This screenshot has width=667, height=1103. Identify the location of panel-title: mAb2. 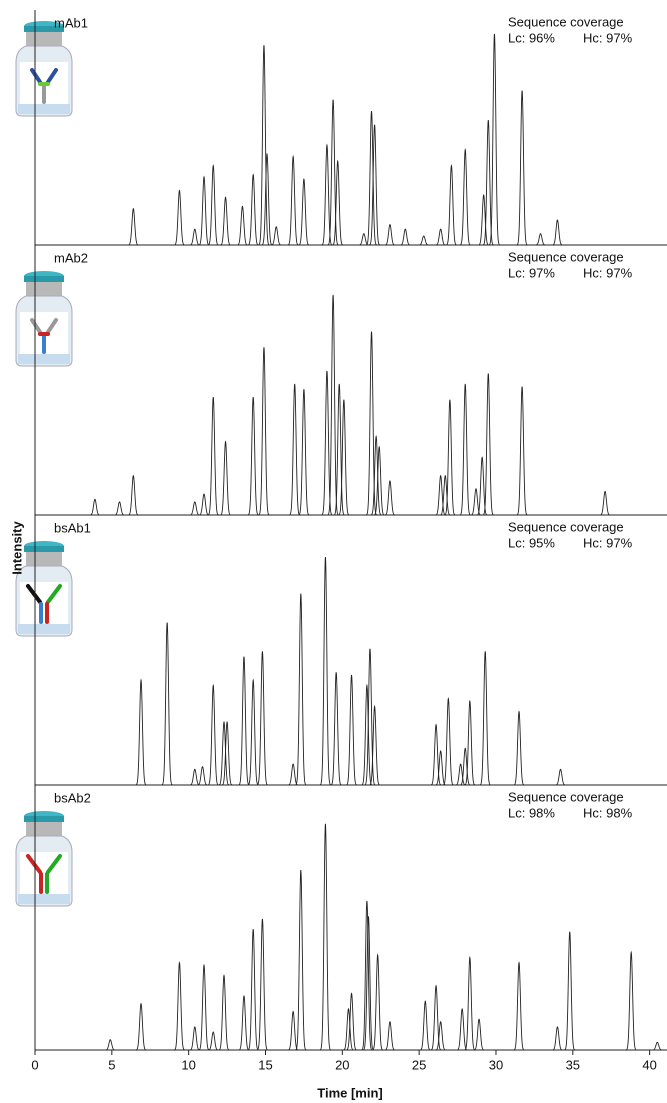
(71, 257).